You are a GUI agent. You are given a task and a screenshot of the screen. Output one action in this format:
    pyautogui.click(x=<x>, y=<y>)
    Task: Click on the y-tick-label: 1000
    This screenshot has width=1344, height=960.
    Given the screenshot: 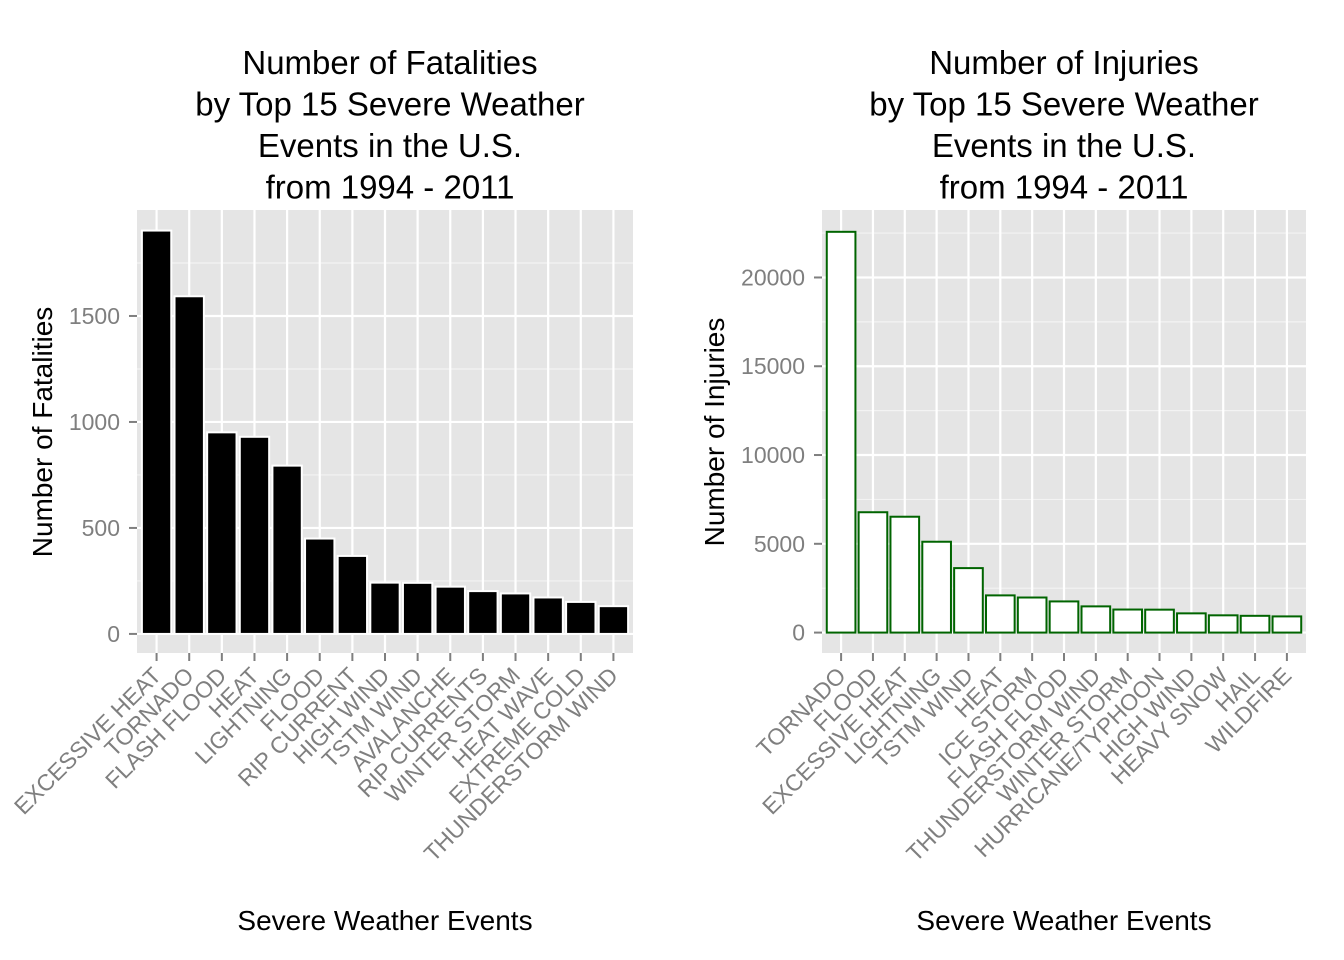 What is the action you would take?
    pyautogui.click(x=94, y=422)
    